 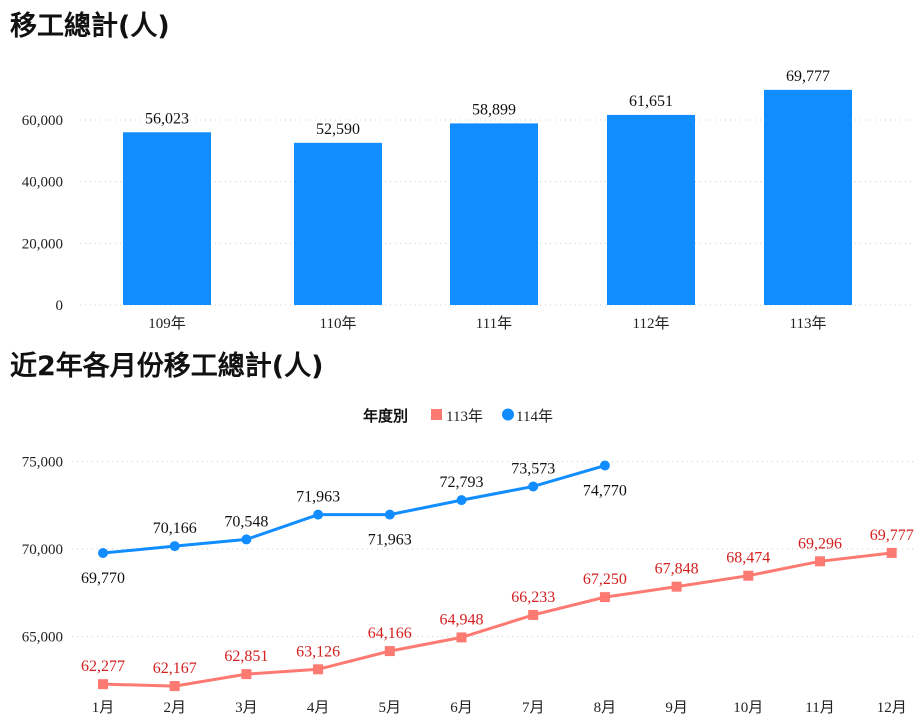 What do you see at coordinates (748, 708) in the screenshot?
I see `x-tick-label: 10月` at bounding box center [748, 708].